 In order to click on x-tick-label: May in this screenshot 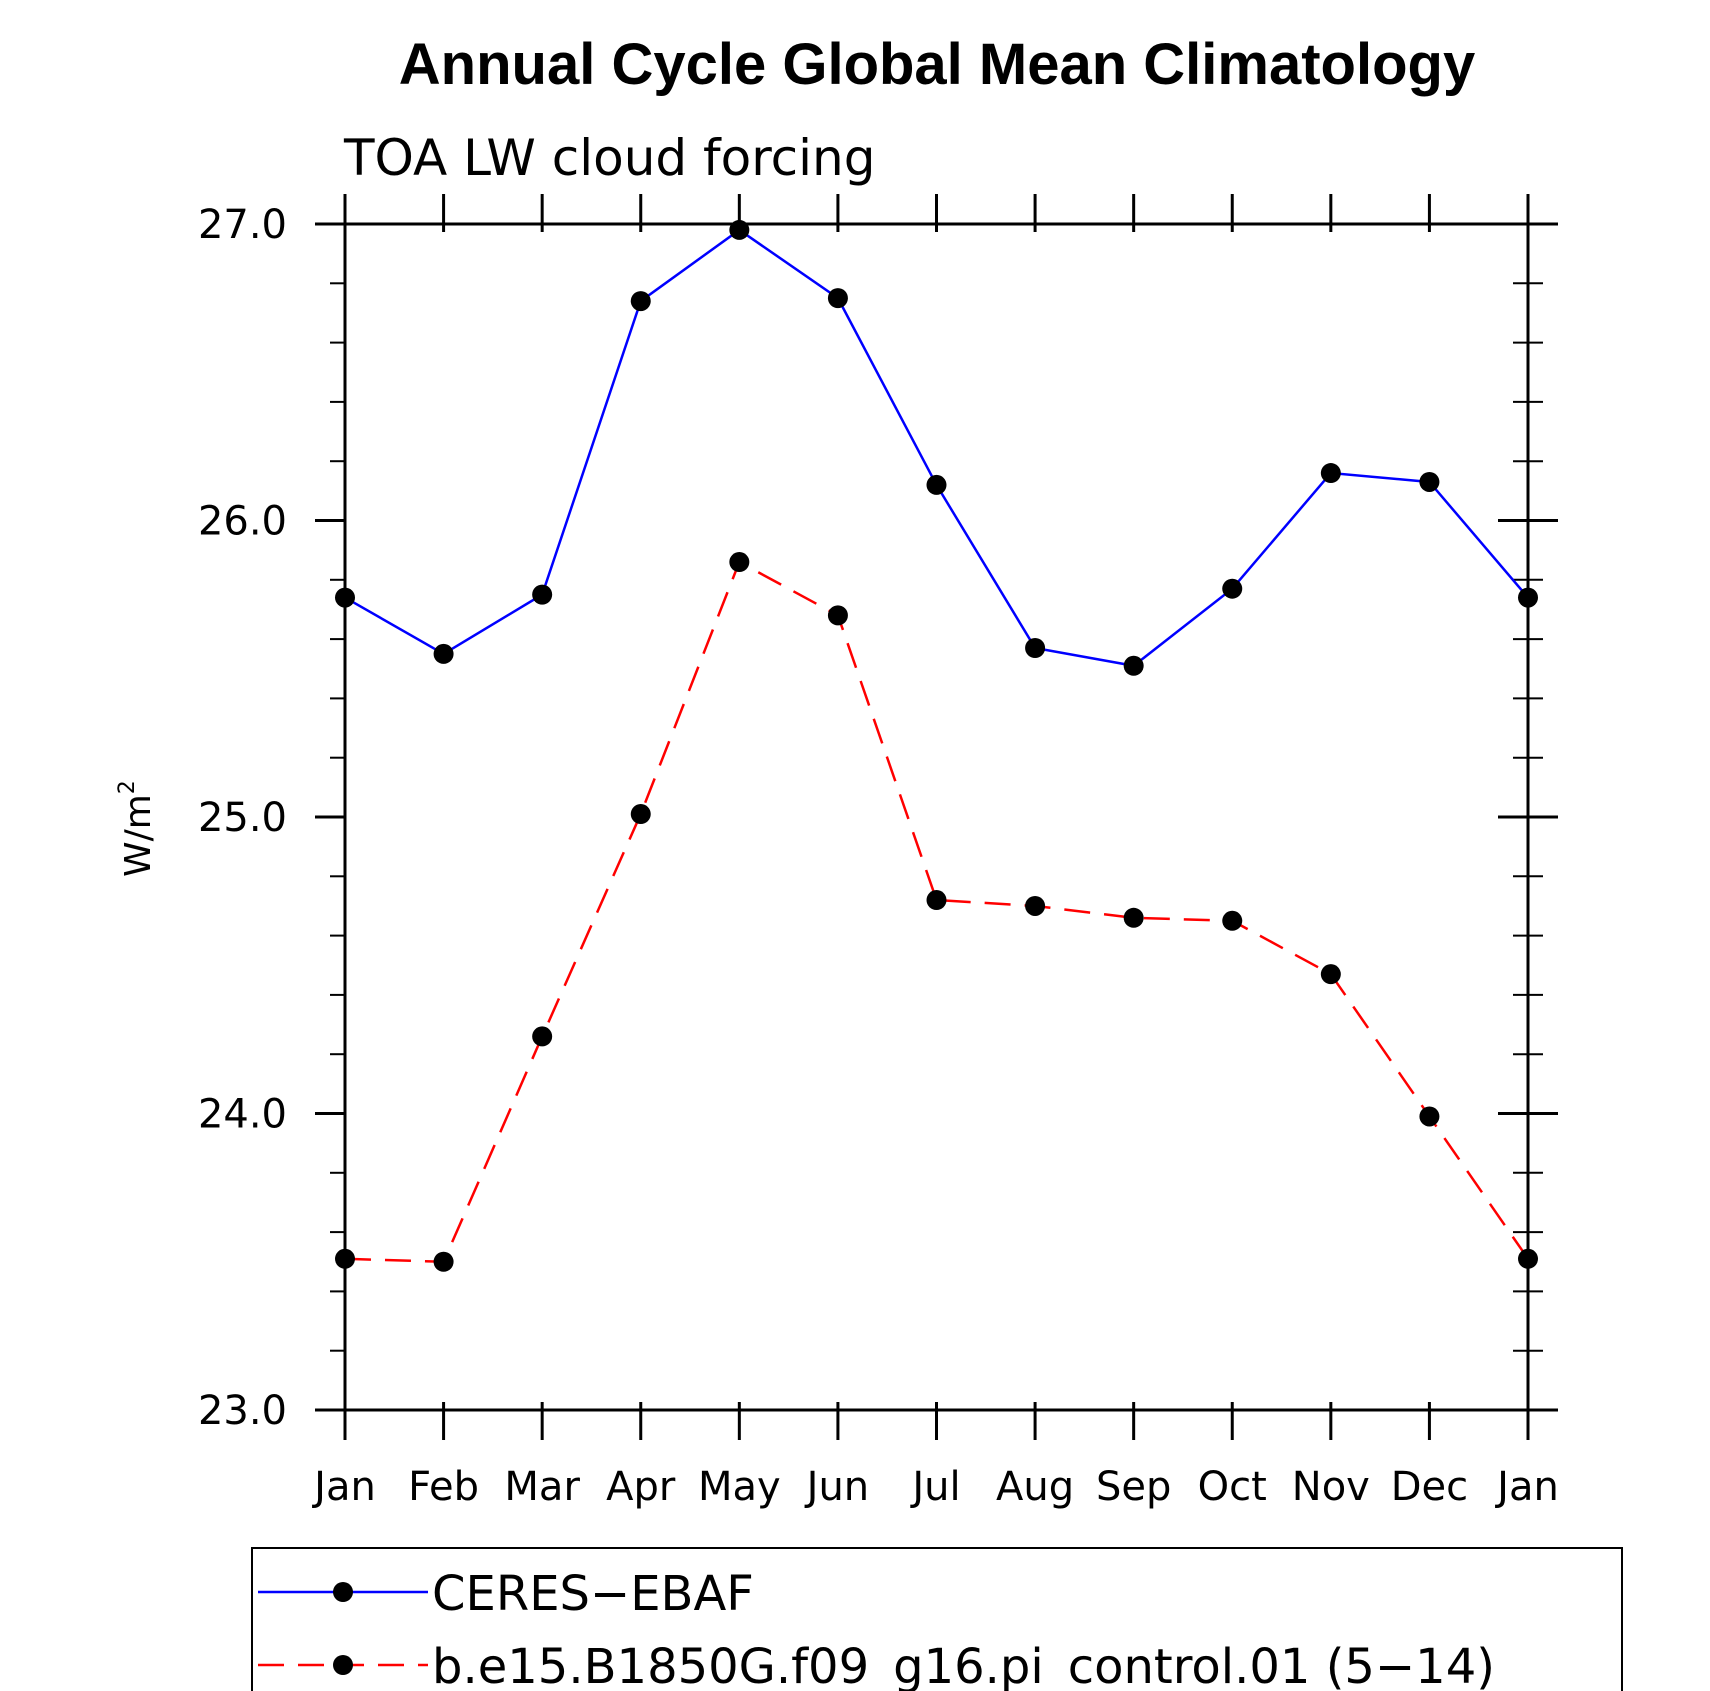, I will do `click(739, 1487)`.